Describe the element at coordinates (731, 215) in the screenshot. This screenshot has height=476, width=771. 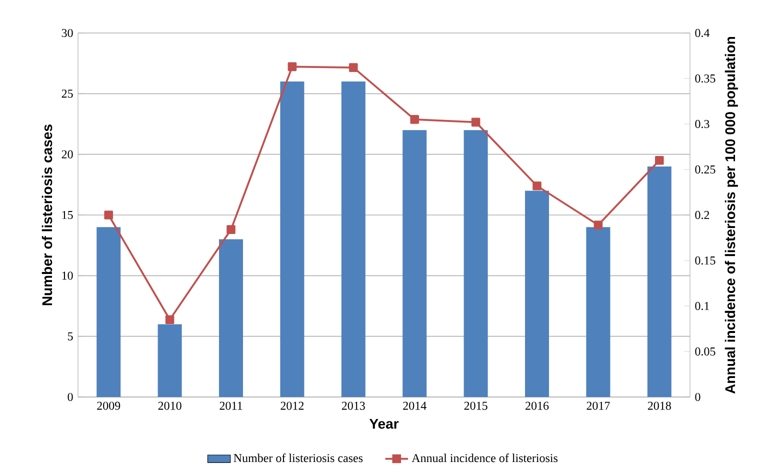
I see `y2-axis-title: Annual incidence of listeriosis per 100 000 population` at that location.